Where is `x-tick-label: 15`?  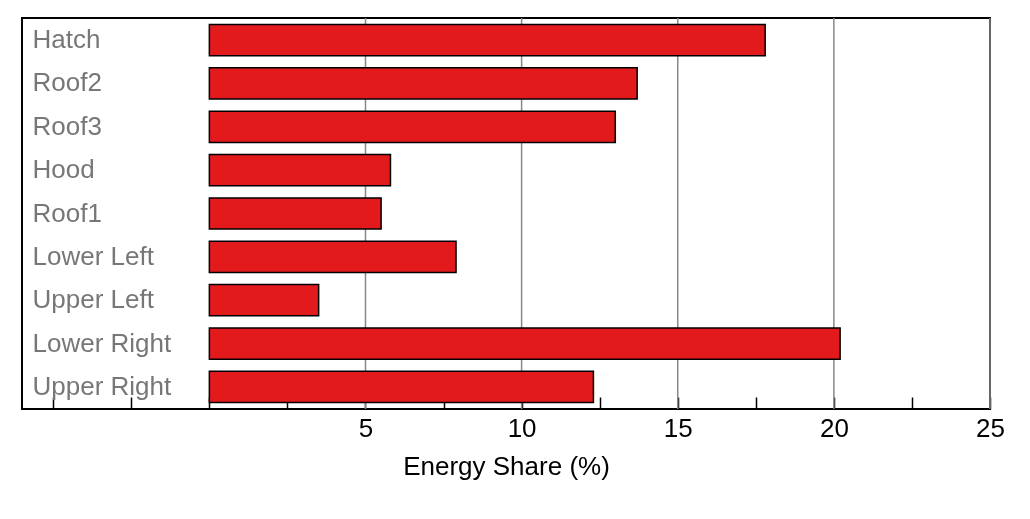 x-tick-label: 15 is located at coordinates (678, 427).